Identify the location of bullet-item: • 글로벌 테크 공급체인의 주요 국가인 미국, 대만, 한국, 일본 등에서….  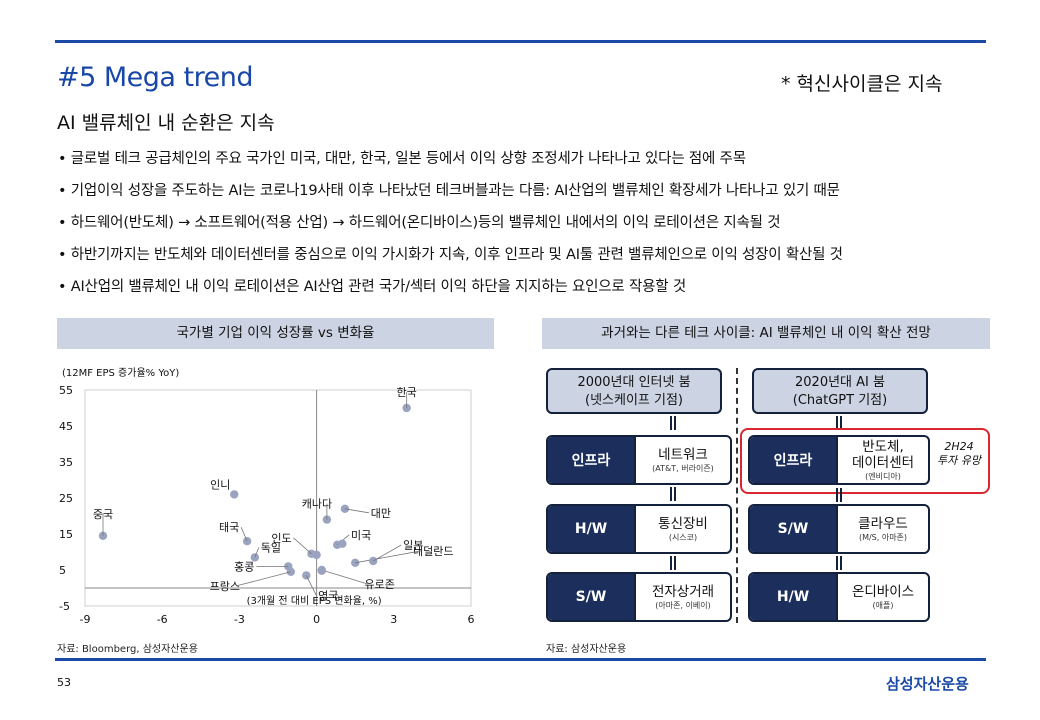
(402, 159).